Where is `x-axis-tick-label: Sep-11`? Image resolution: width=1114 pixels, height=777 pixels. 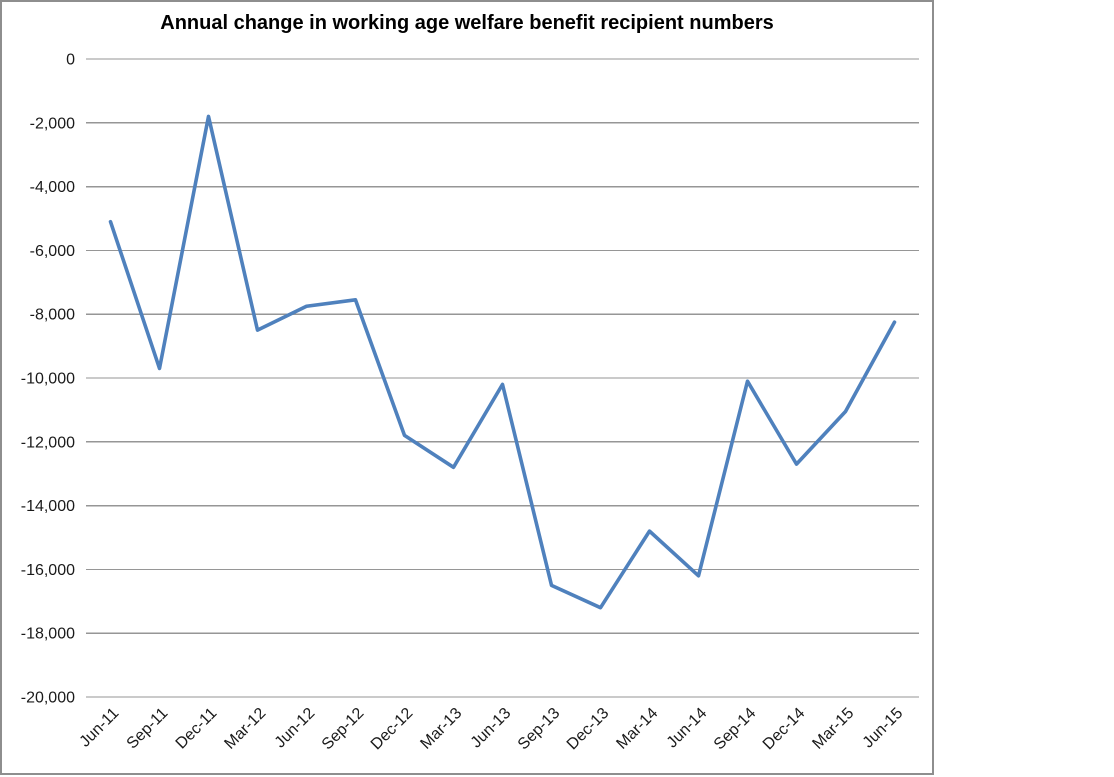
x-axis-tick-label: Sep-11 is located at coordinates (148, 729).